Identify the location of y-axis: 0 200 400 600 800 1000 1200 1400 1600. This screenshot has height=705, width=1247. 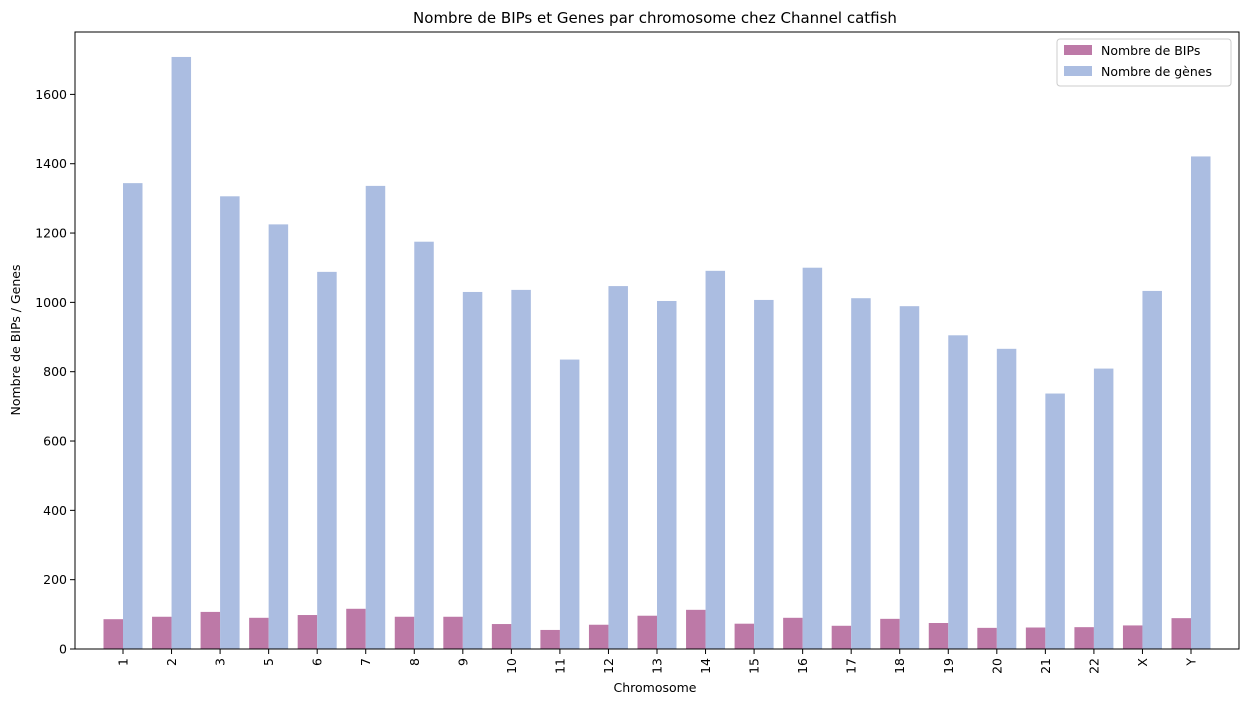
(55, 372).